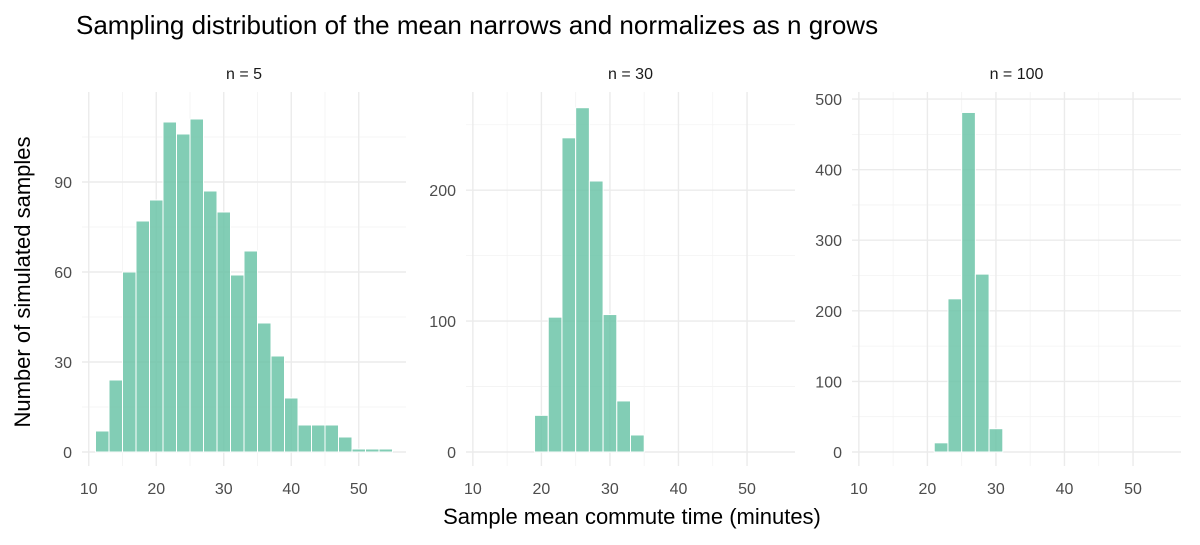 The image size is (1200, 545). Describe the element at coordinates (630, 74) in the screenshot. I see `facet-label: n = 30` at that location.